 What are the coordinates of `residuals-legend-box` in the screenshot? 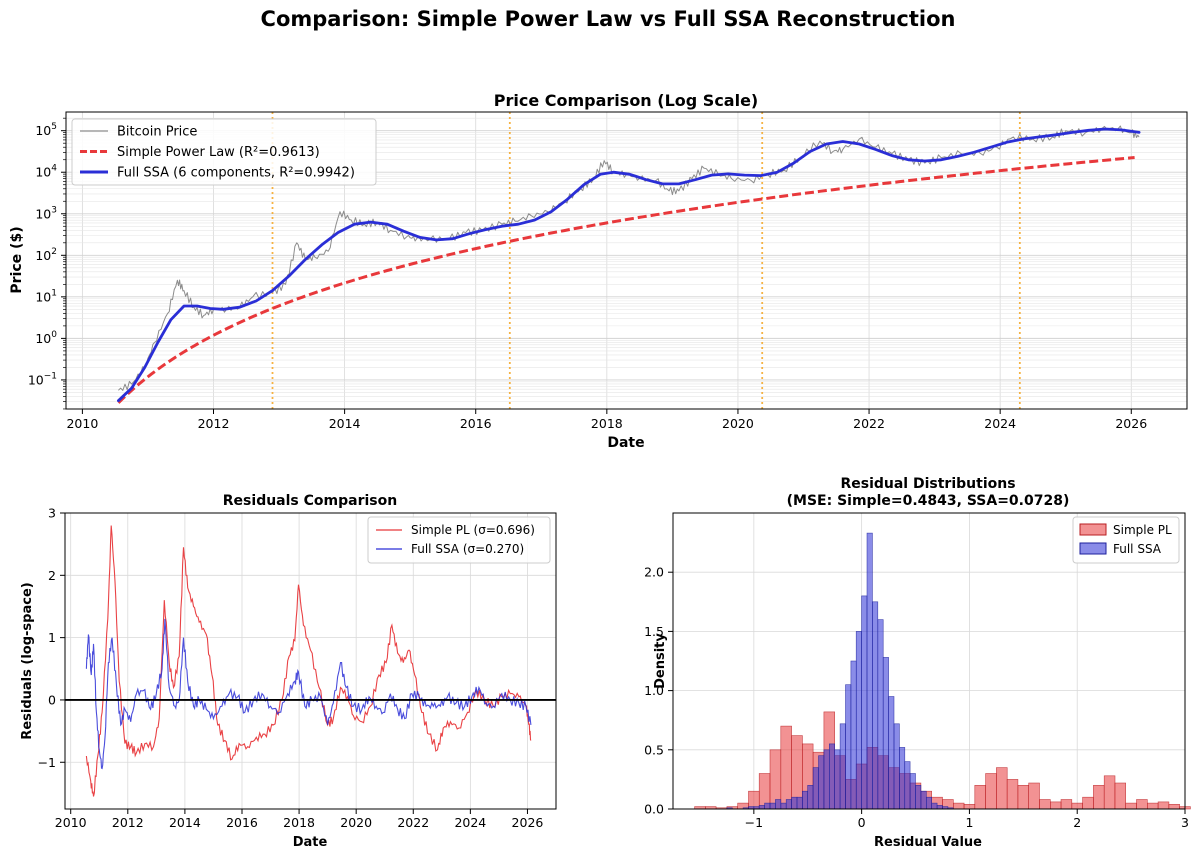 It's located at (459, 540).